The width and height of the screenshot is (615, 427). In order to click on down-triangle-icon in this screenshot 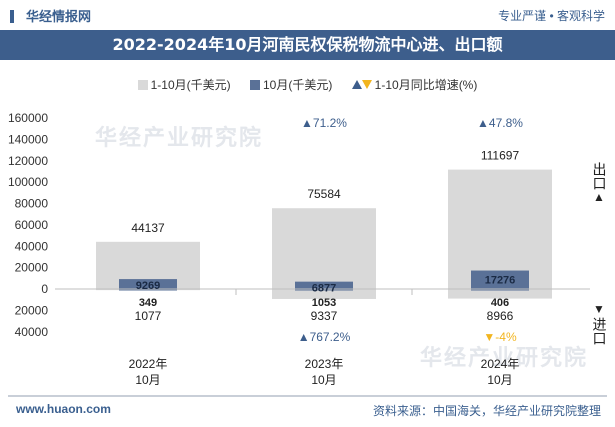, I will do `click(366, 84)`.